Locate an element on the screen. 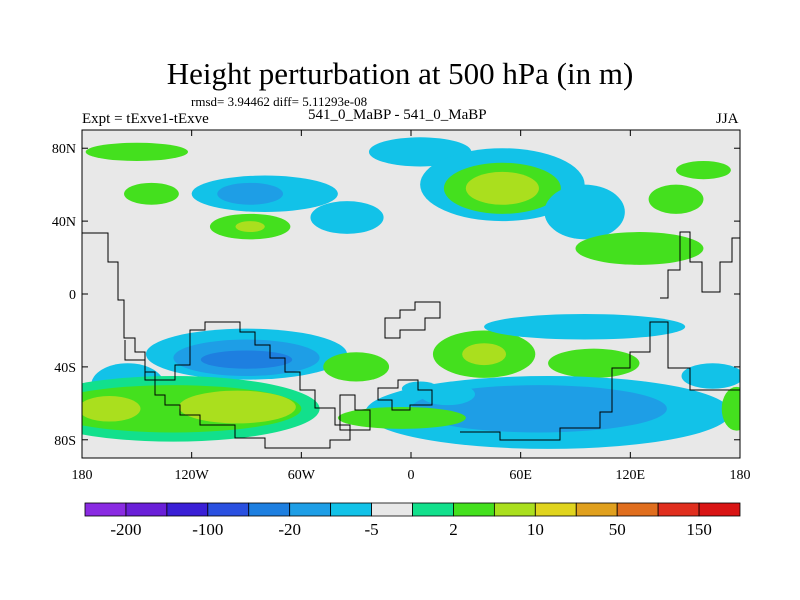  africa-outline is located at coordinates (355, 412).